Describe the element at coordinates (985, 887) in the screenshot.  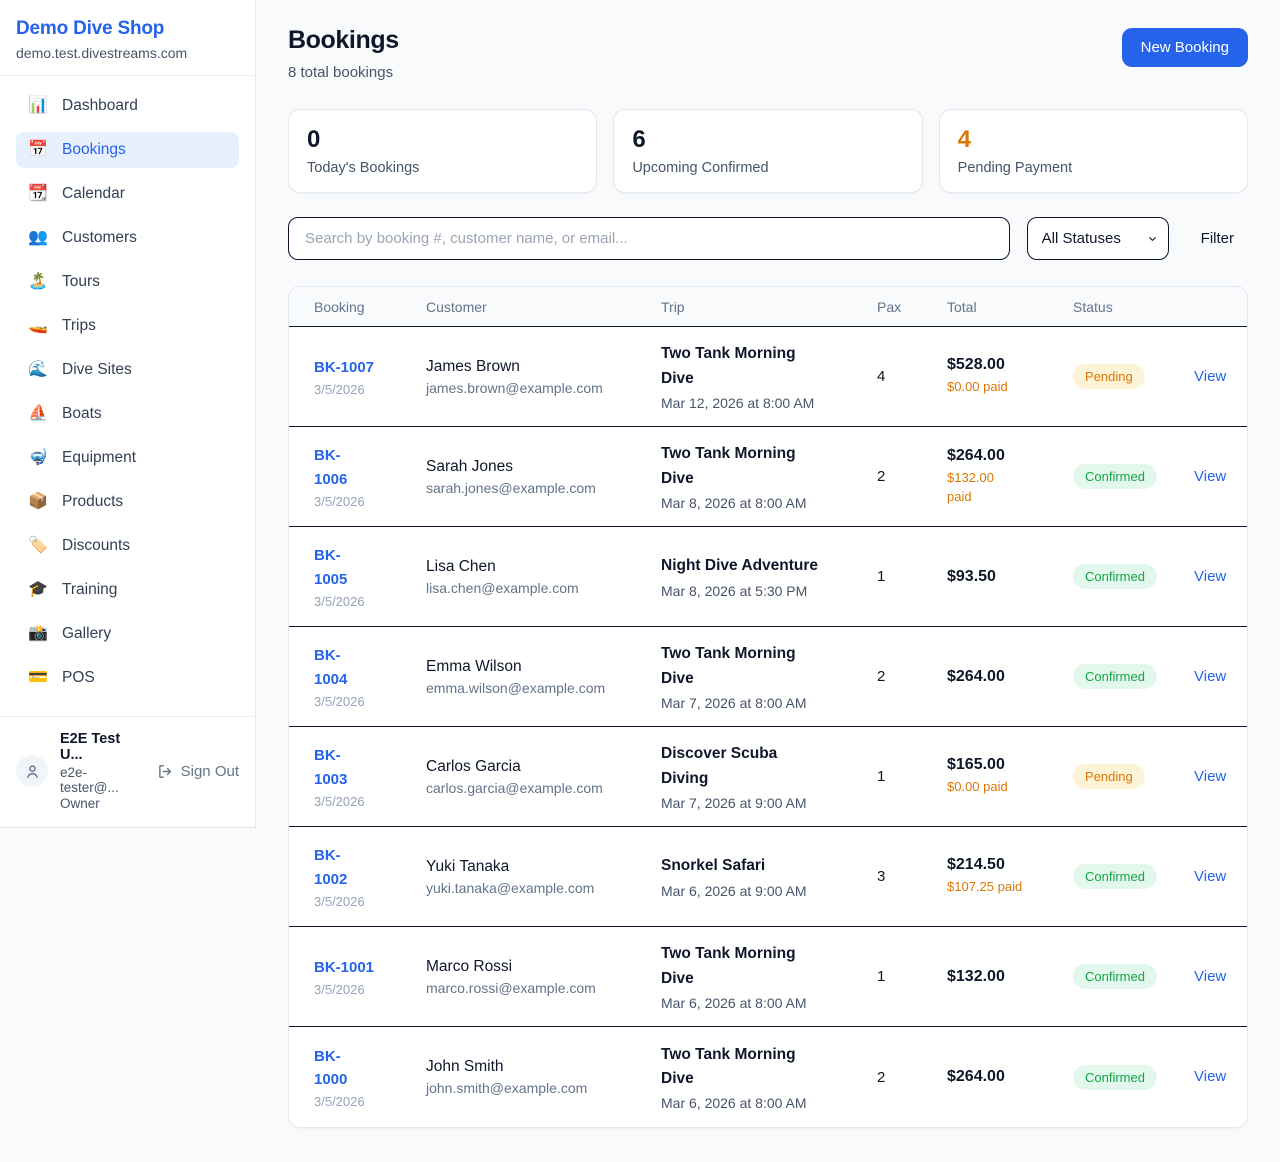
I see `paid-amount: $107.25 paid` at that location.